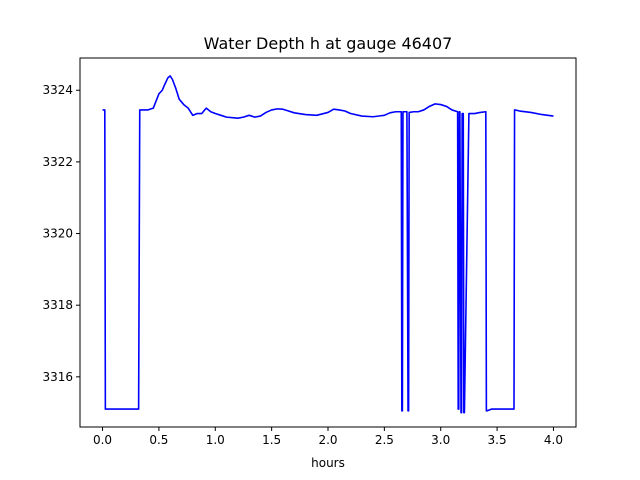 The image size is (640, 480). What do you see at coordinates (158, 440) in the screenshot?
I see `x-tick-label: 0.5` at bounding box center [158, 440].